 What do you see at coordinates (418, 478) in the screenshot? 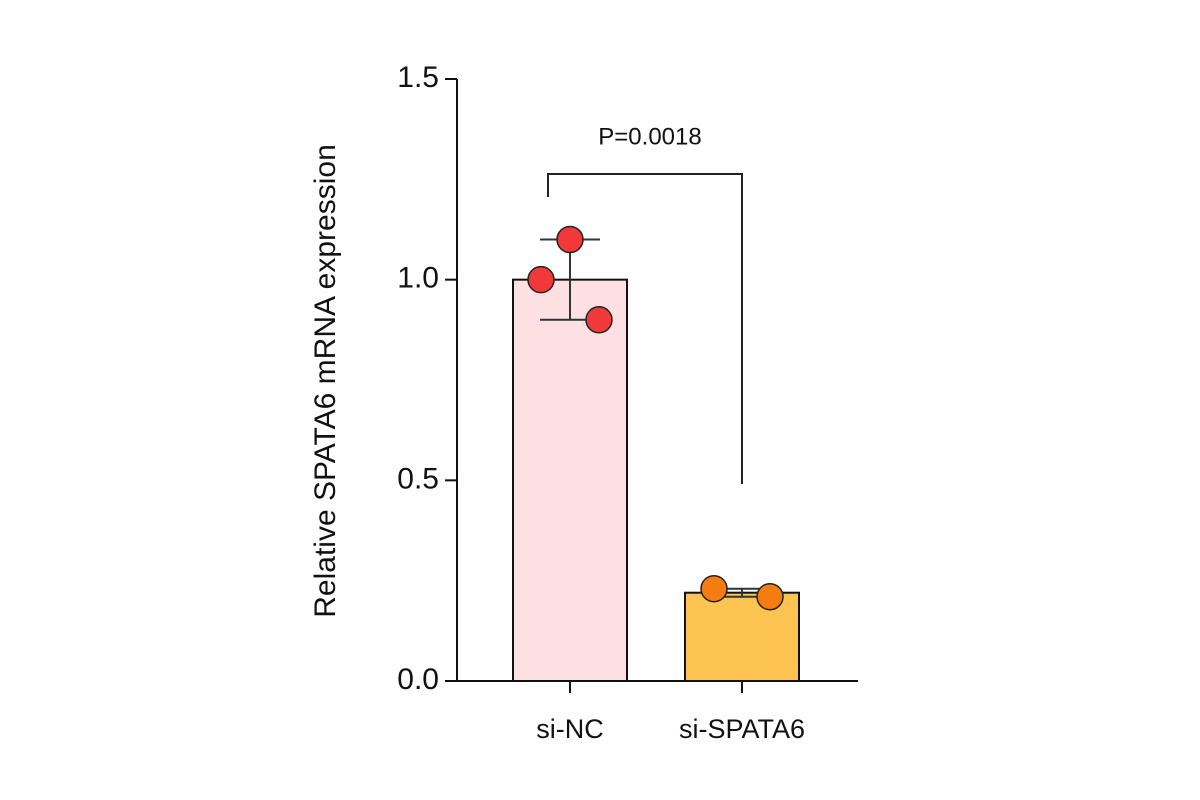
I see `y-tick-label: 0.5` at bounding box center [418, 478].